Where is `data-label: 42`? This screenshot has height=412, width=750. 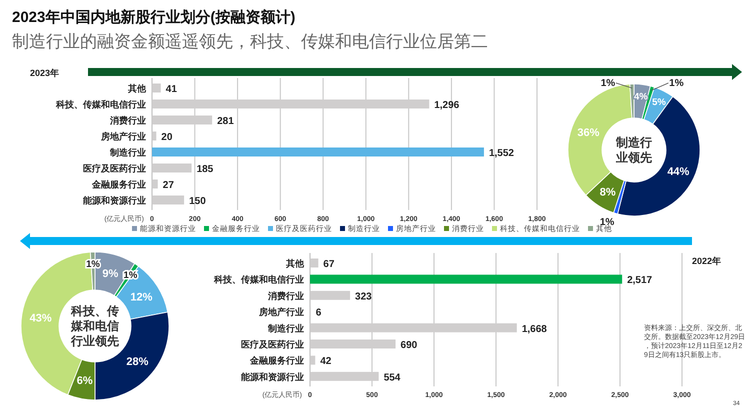 data-label: 42 is located at coordinates (326, 362).